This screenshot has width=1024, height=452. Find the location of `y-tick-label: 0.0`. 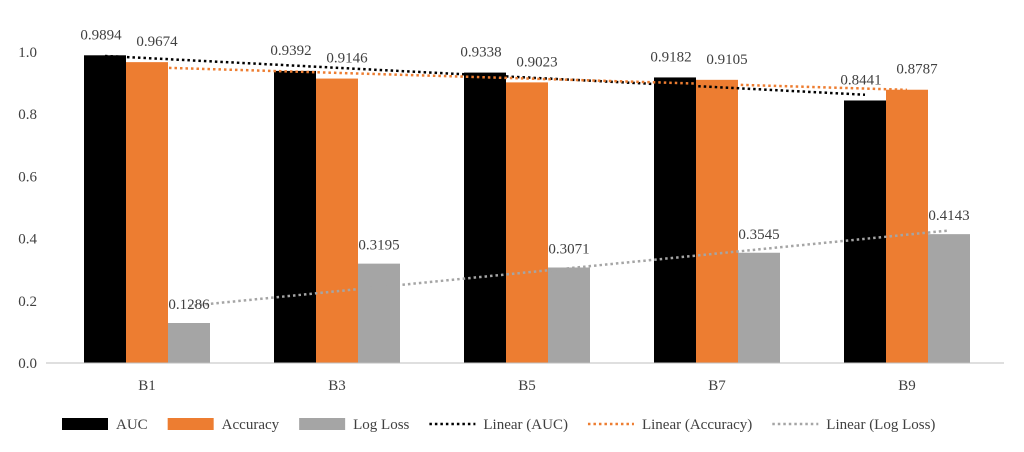

y-tick-label: 0.0 is located at coordinates (27, 364).